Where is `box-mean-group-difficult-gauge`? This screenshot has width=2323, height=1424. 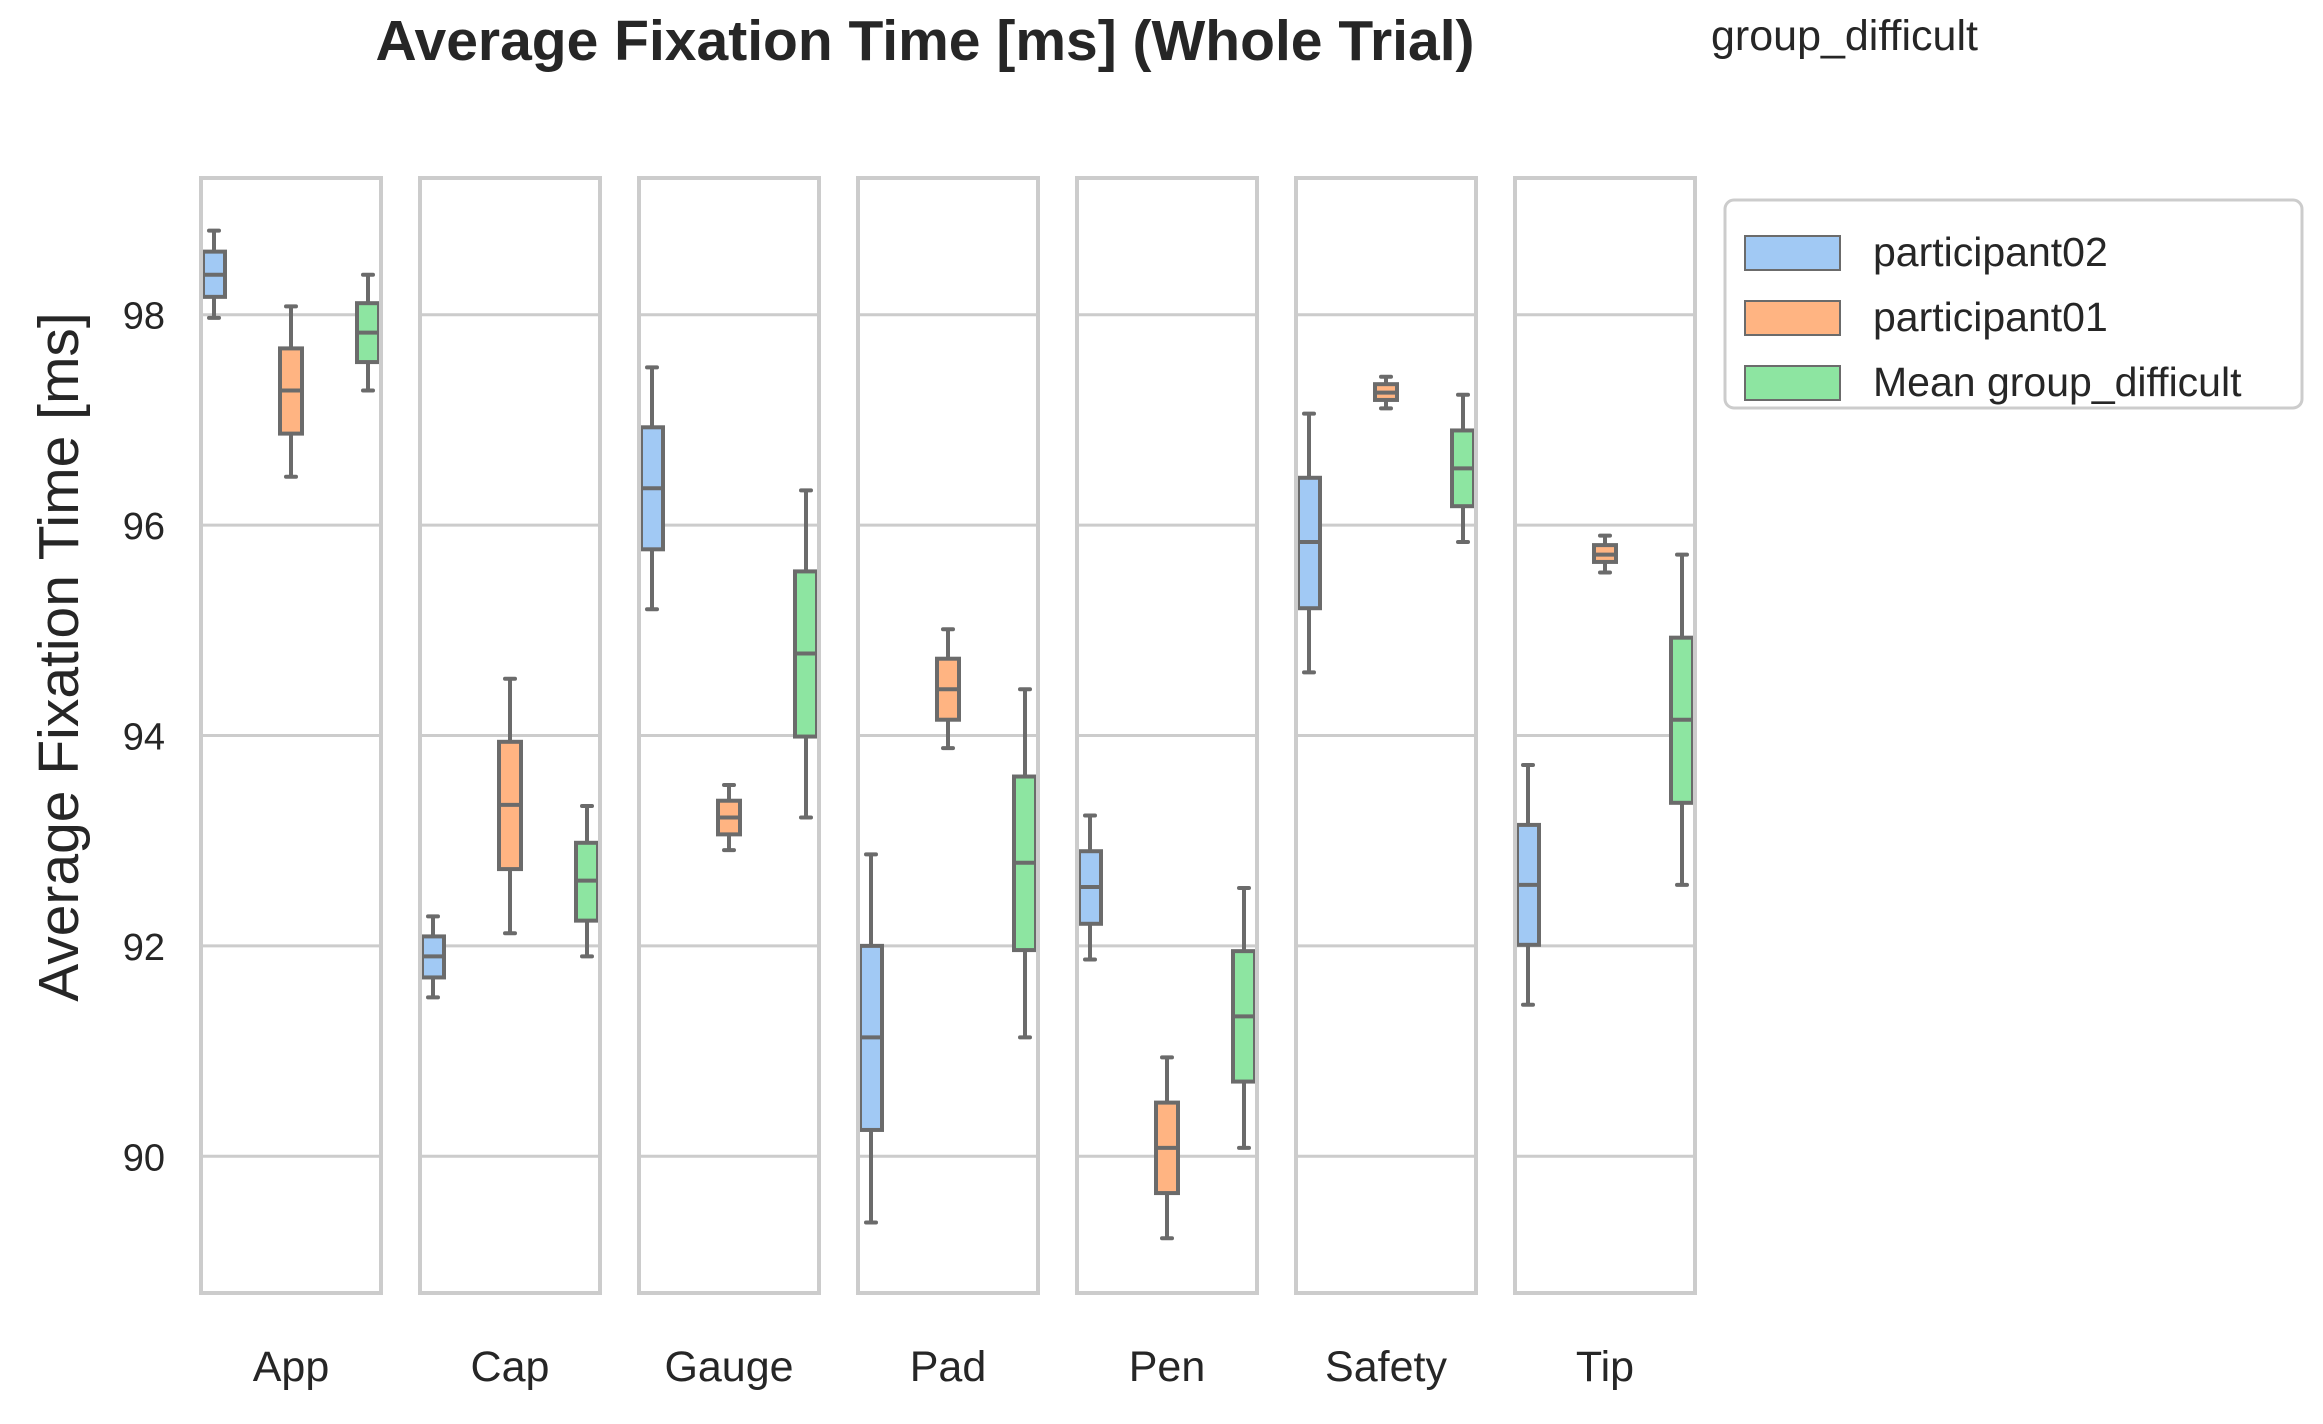 box-mean-group-difficult-gauge is located at coordinates (806, 654).